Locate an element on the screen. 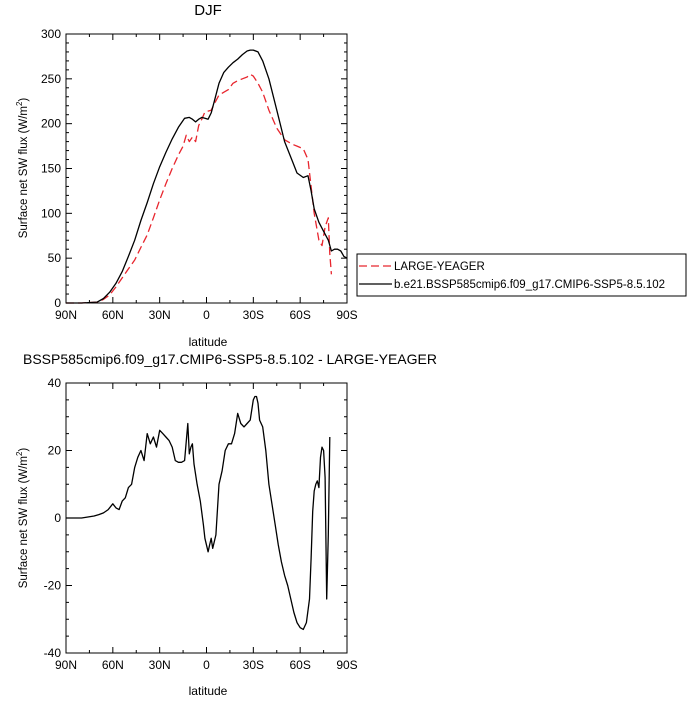 Image resolution: width=700 pixels, height=705 pixels. top-y-axis-label: Surface net SW flux (W/m2) is located at coordinates (22, 168).